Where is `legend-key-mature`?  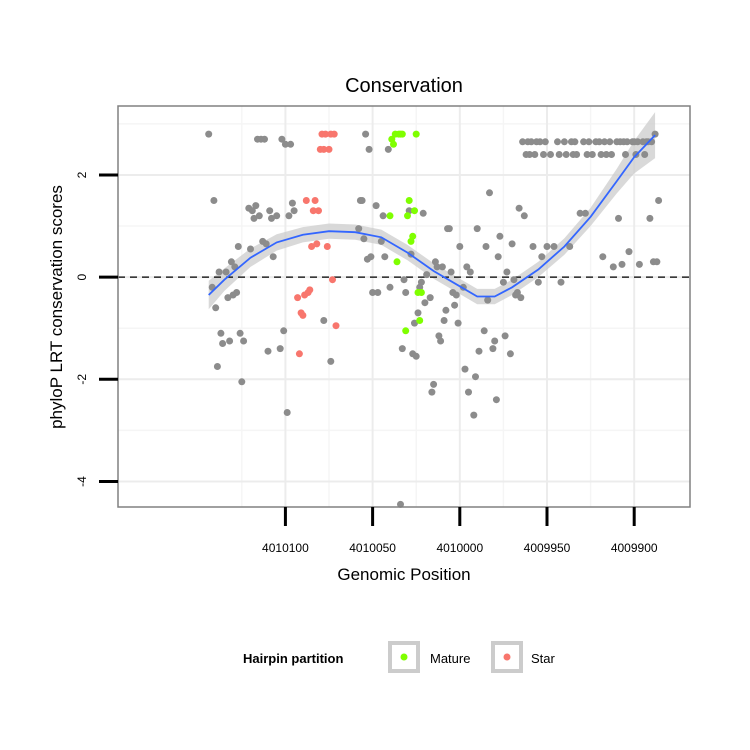 legend-key-mature is located at coordinates (404, 657).